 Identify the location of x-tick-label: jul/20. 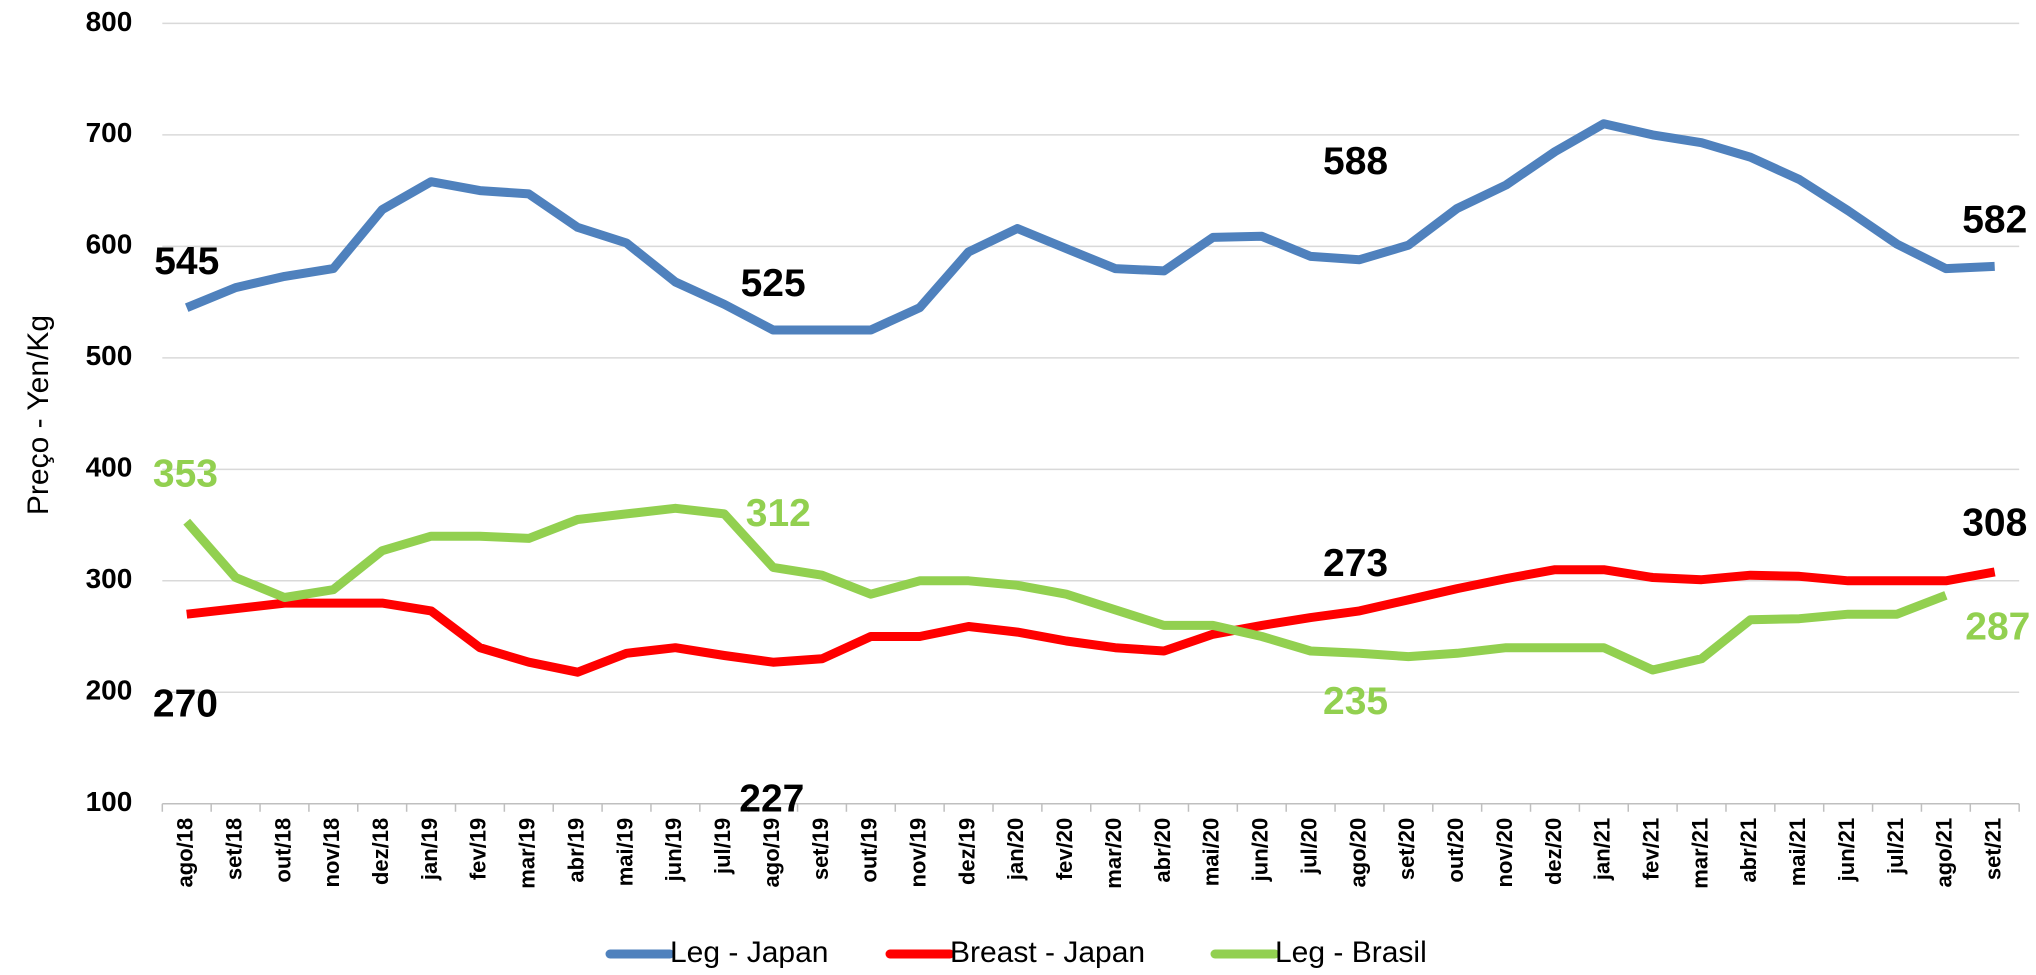
(1308, 846).